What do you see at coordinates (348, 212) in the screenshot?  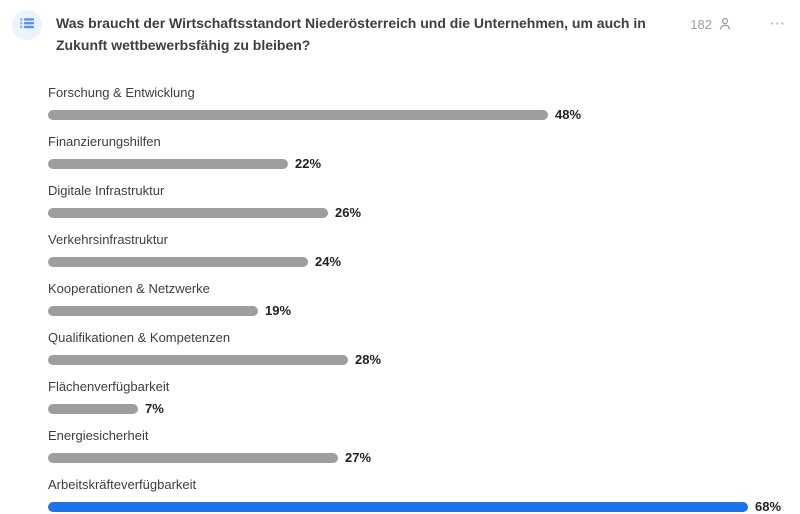 I see `percent-value: 26%` at bounding box center [348, 212].